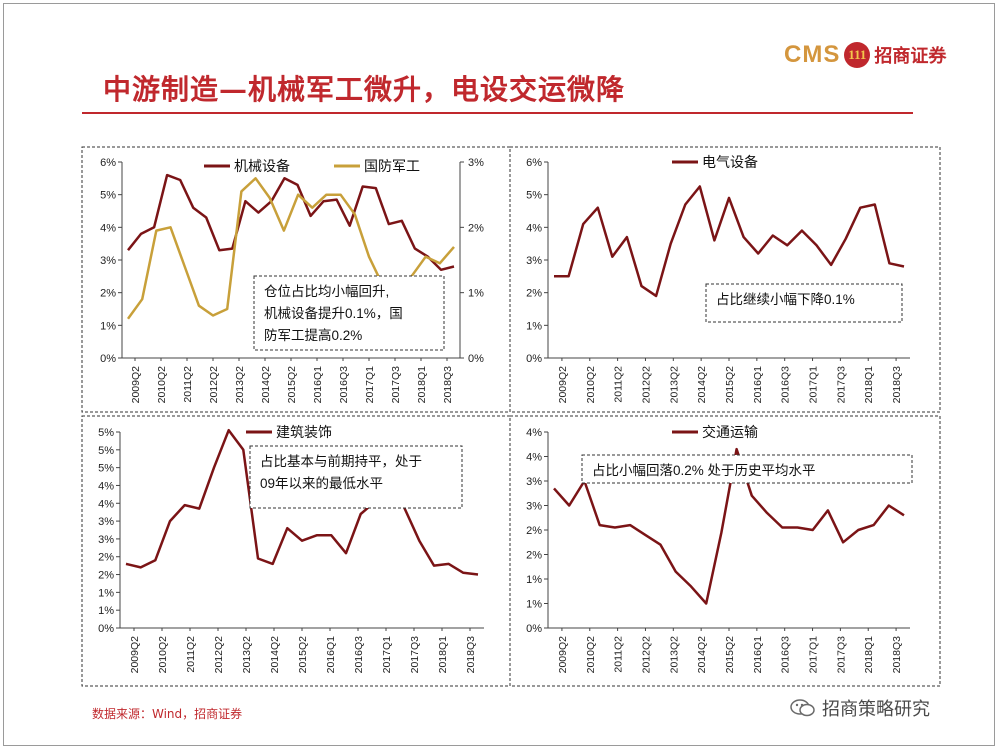 This screenshot has height=751, width=1000. What do you see at coordinates (167, 714) in the screenshot?
I see `data-source-note: 数据来源：Wind，招商证券` at bounding box center [167, 714].